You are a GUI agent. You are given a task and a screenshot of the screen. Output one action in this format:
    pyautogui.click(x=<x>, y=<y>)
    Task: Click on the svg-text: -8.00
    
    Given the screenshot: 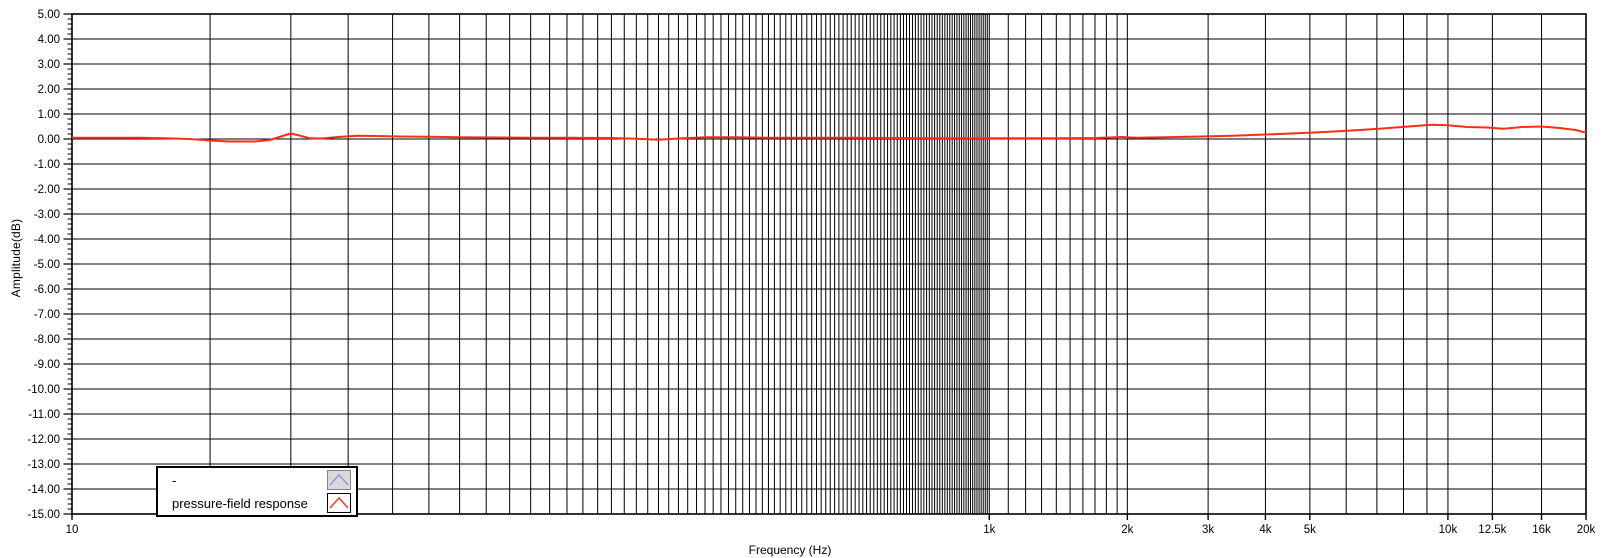 What is the action you would take?
    pyautogui.click(x=47, y=340)
    